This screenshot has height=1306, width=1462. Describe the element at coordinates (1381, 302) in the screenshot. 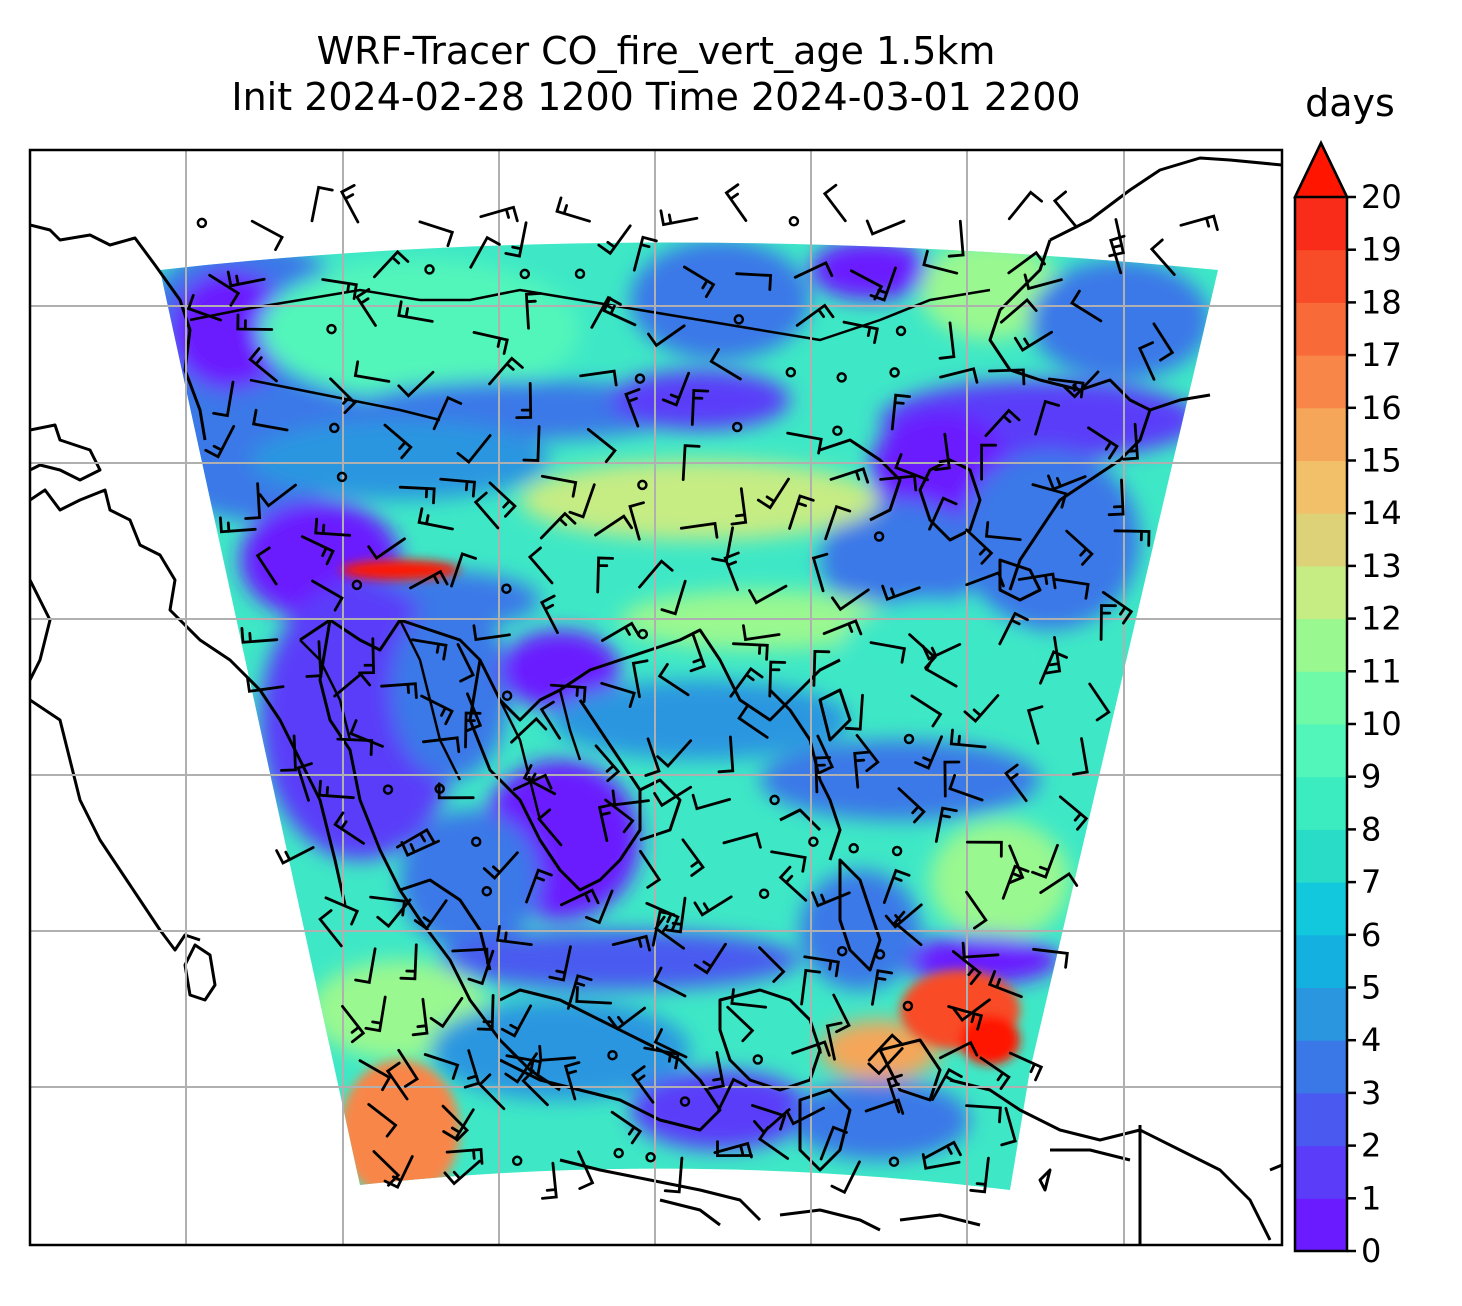

I see `colorbar-tick-label: 18` at that location.